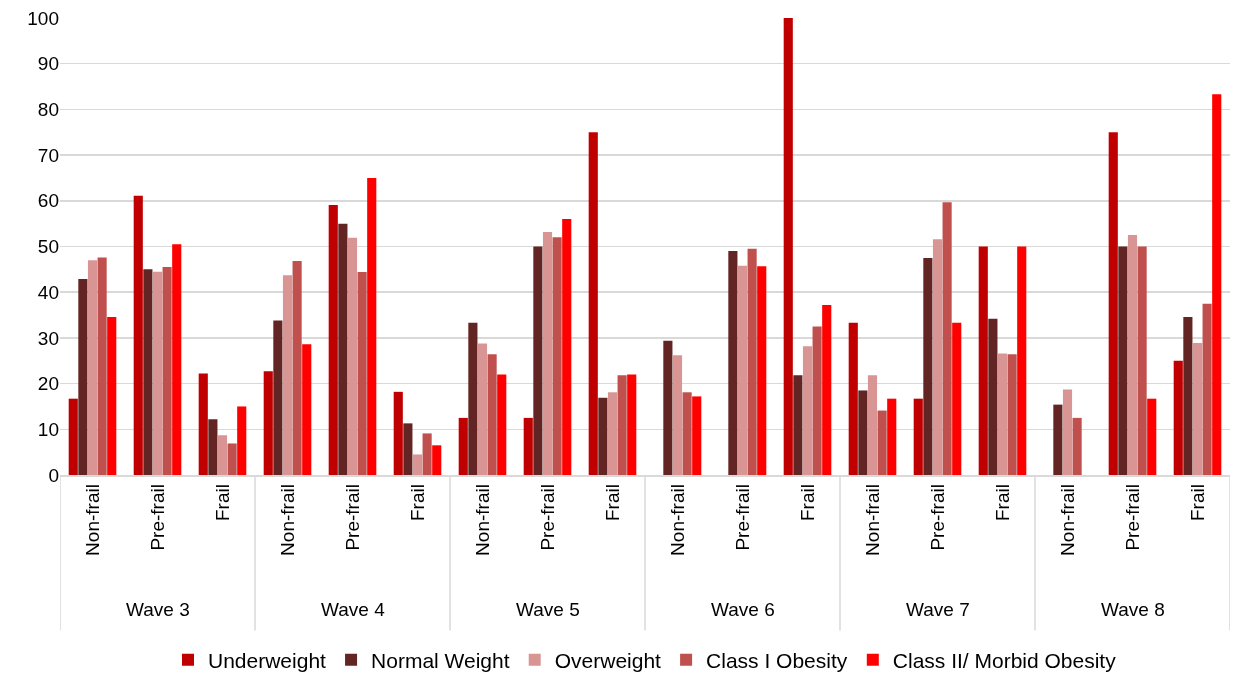 The width and height of the screenshot is (1238, 688). I want to click on y-tick-label: 30, so click(48, 338).